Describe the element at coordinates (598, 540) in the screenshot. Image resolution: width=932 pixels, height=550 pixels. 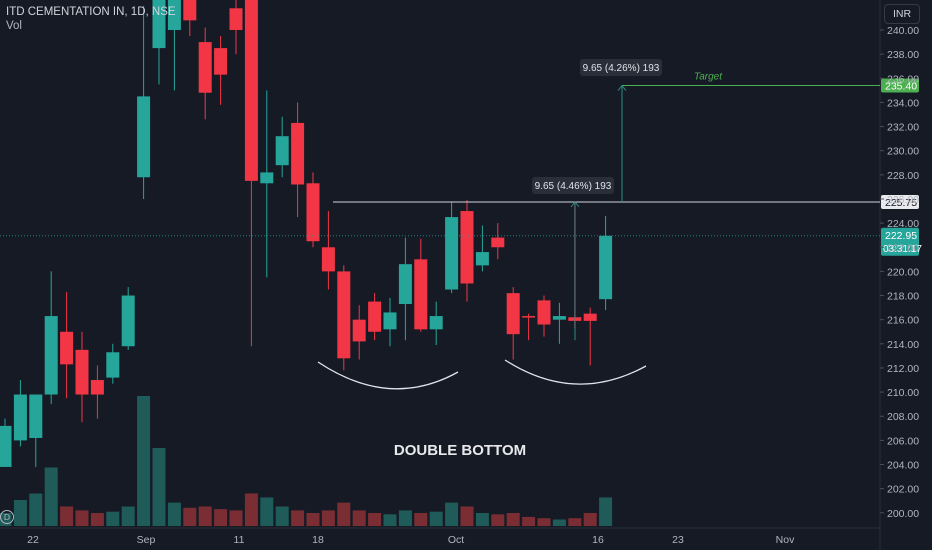
I see `time-tick-label: 16` at that location.